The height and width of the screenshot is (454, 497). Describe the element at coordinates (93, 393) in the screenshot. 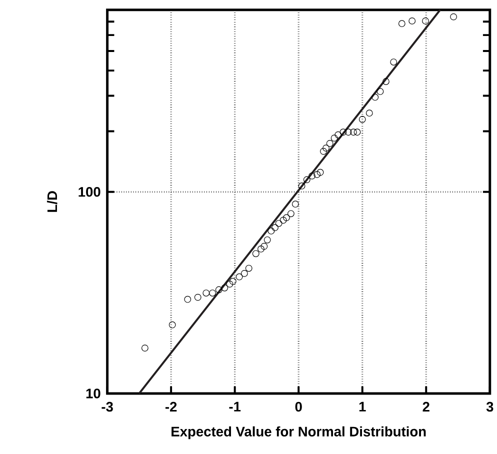

I see `y-tick-label: 10` at that location.